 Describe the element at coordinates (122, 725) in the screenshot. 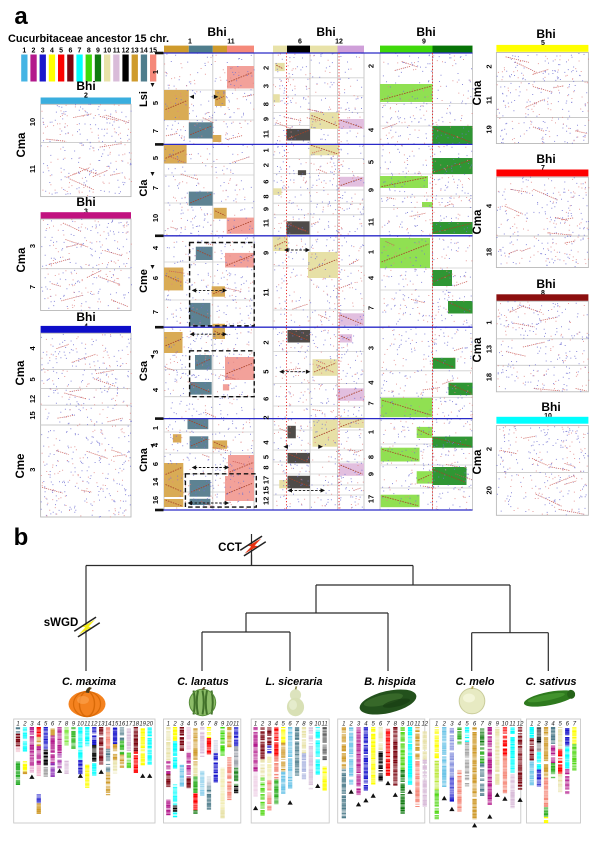

I see `svg-text: 16` at that location.